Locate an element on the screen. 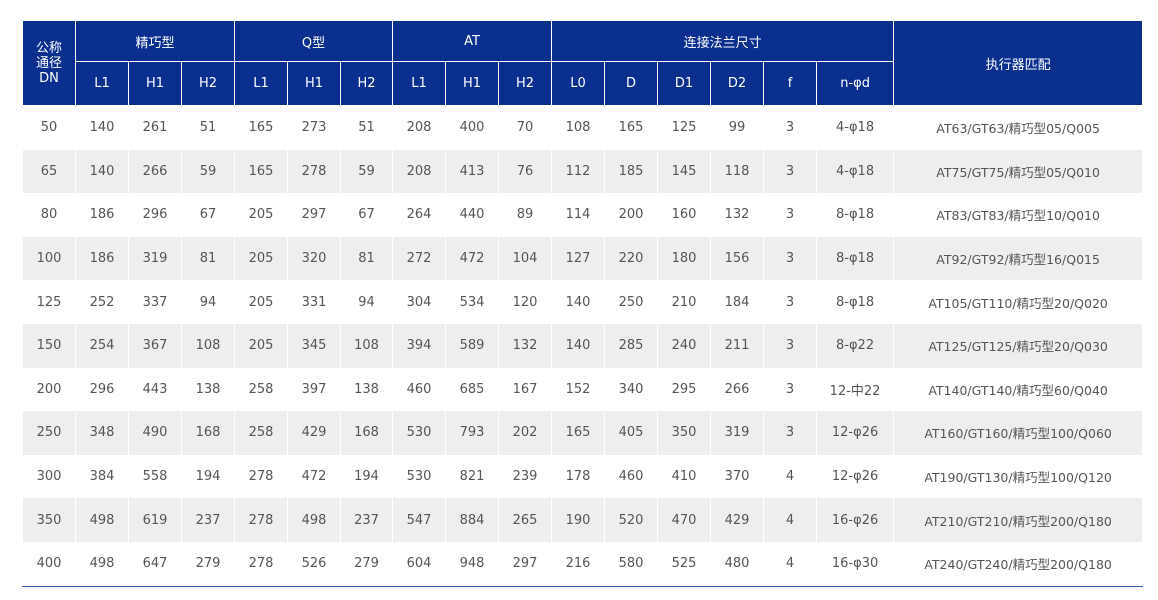 The image size is (1158, 600). table-cell: 266 is located at coordinates (737, 389).